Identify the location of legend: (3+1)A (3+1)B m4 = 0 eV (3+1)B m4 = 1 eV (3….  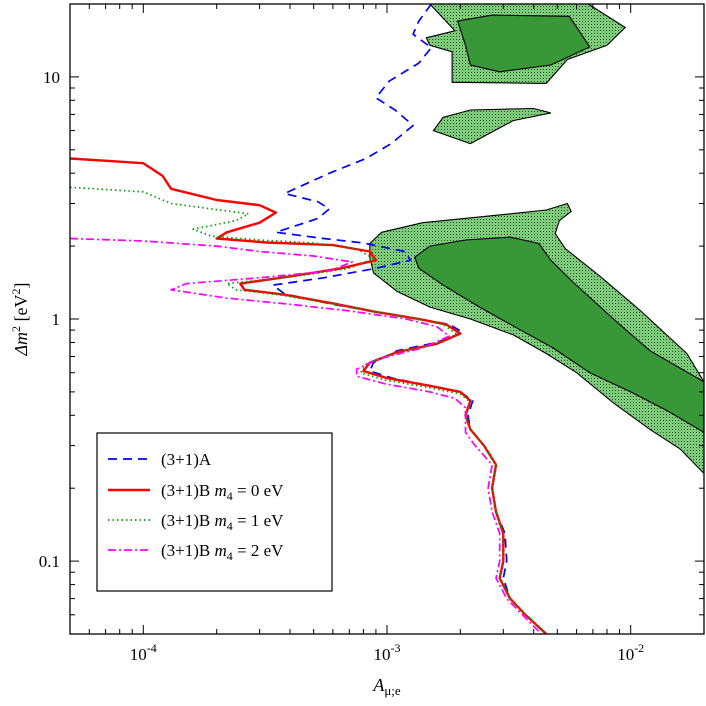
(214, 512).